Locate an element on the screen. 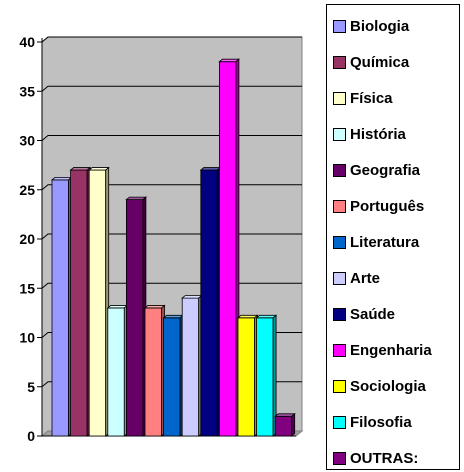  legend-label: Física is located at coordinates (371, 98).